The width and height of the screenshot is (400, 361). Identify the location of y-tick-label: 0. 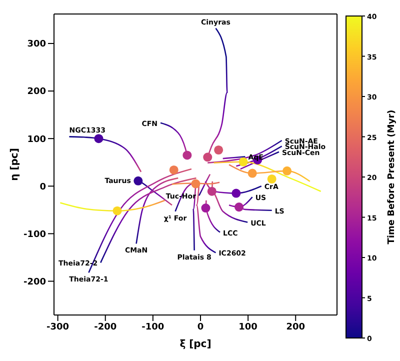
(43, 187).